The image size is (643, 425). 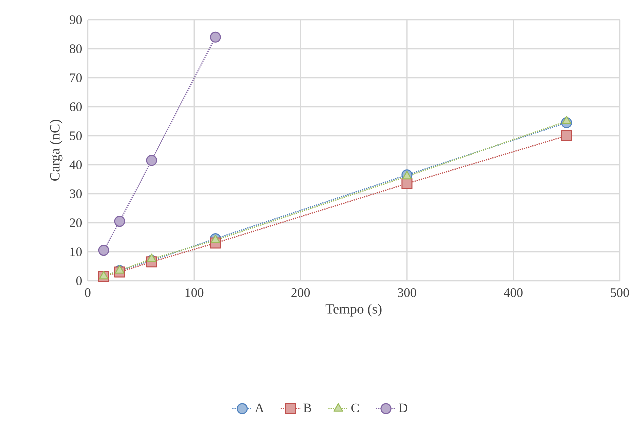 I want to click on x-tick-label: 100, so click(x=195, y=293).